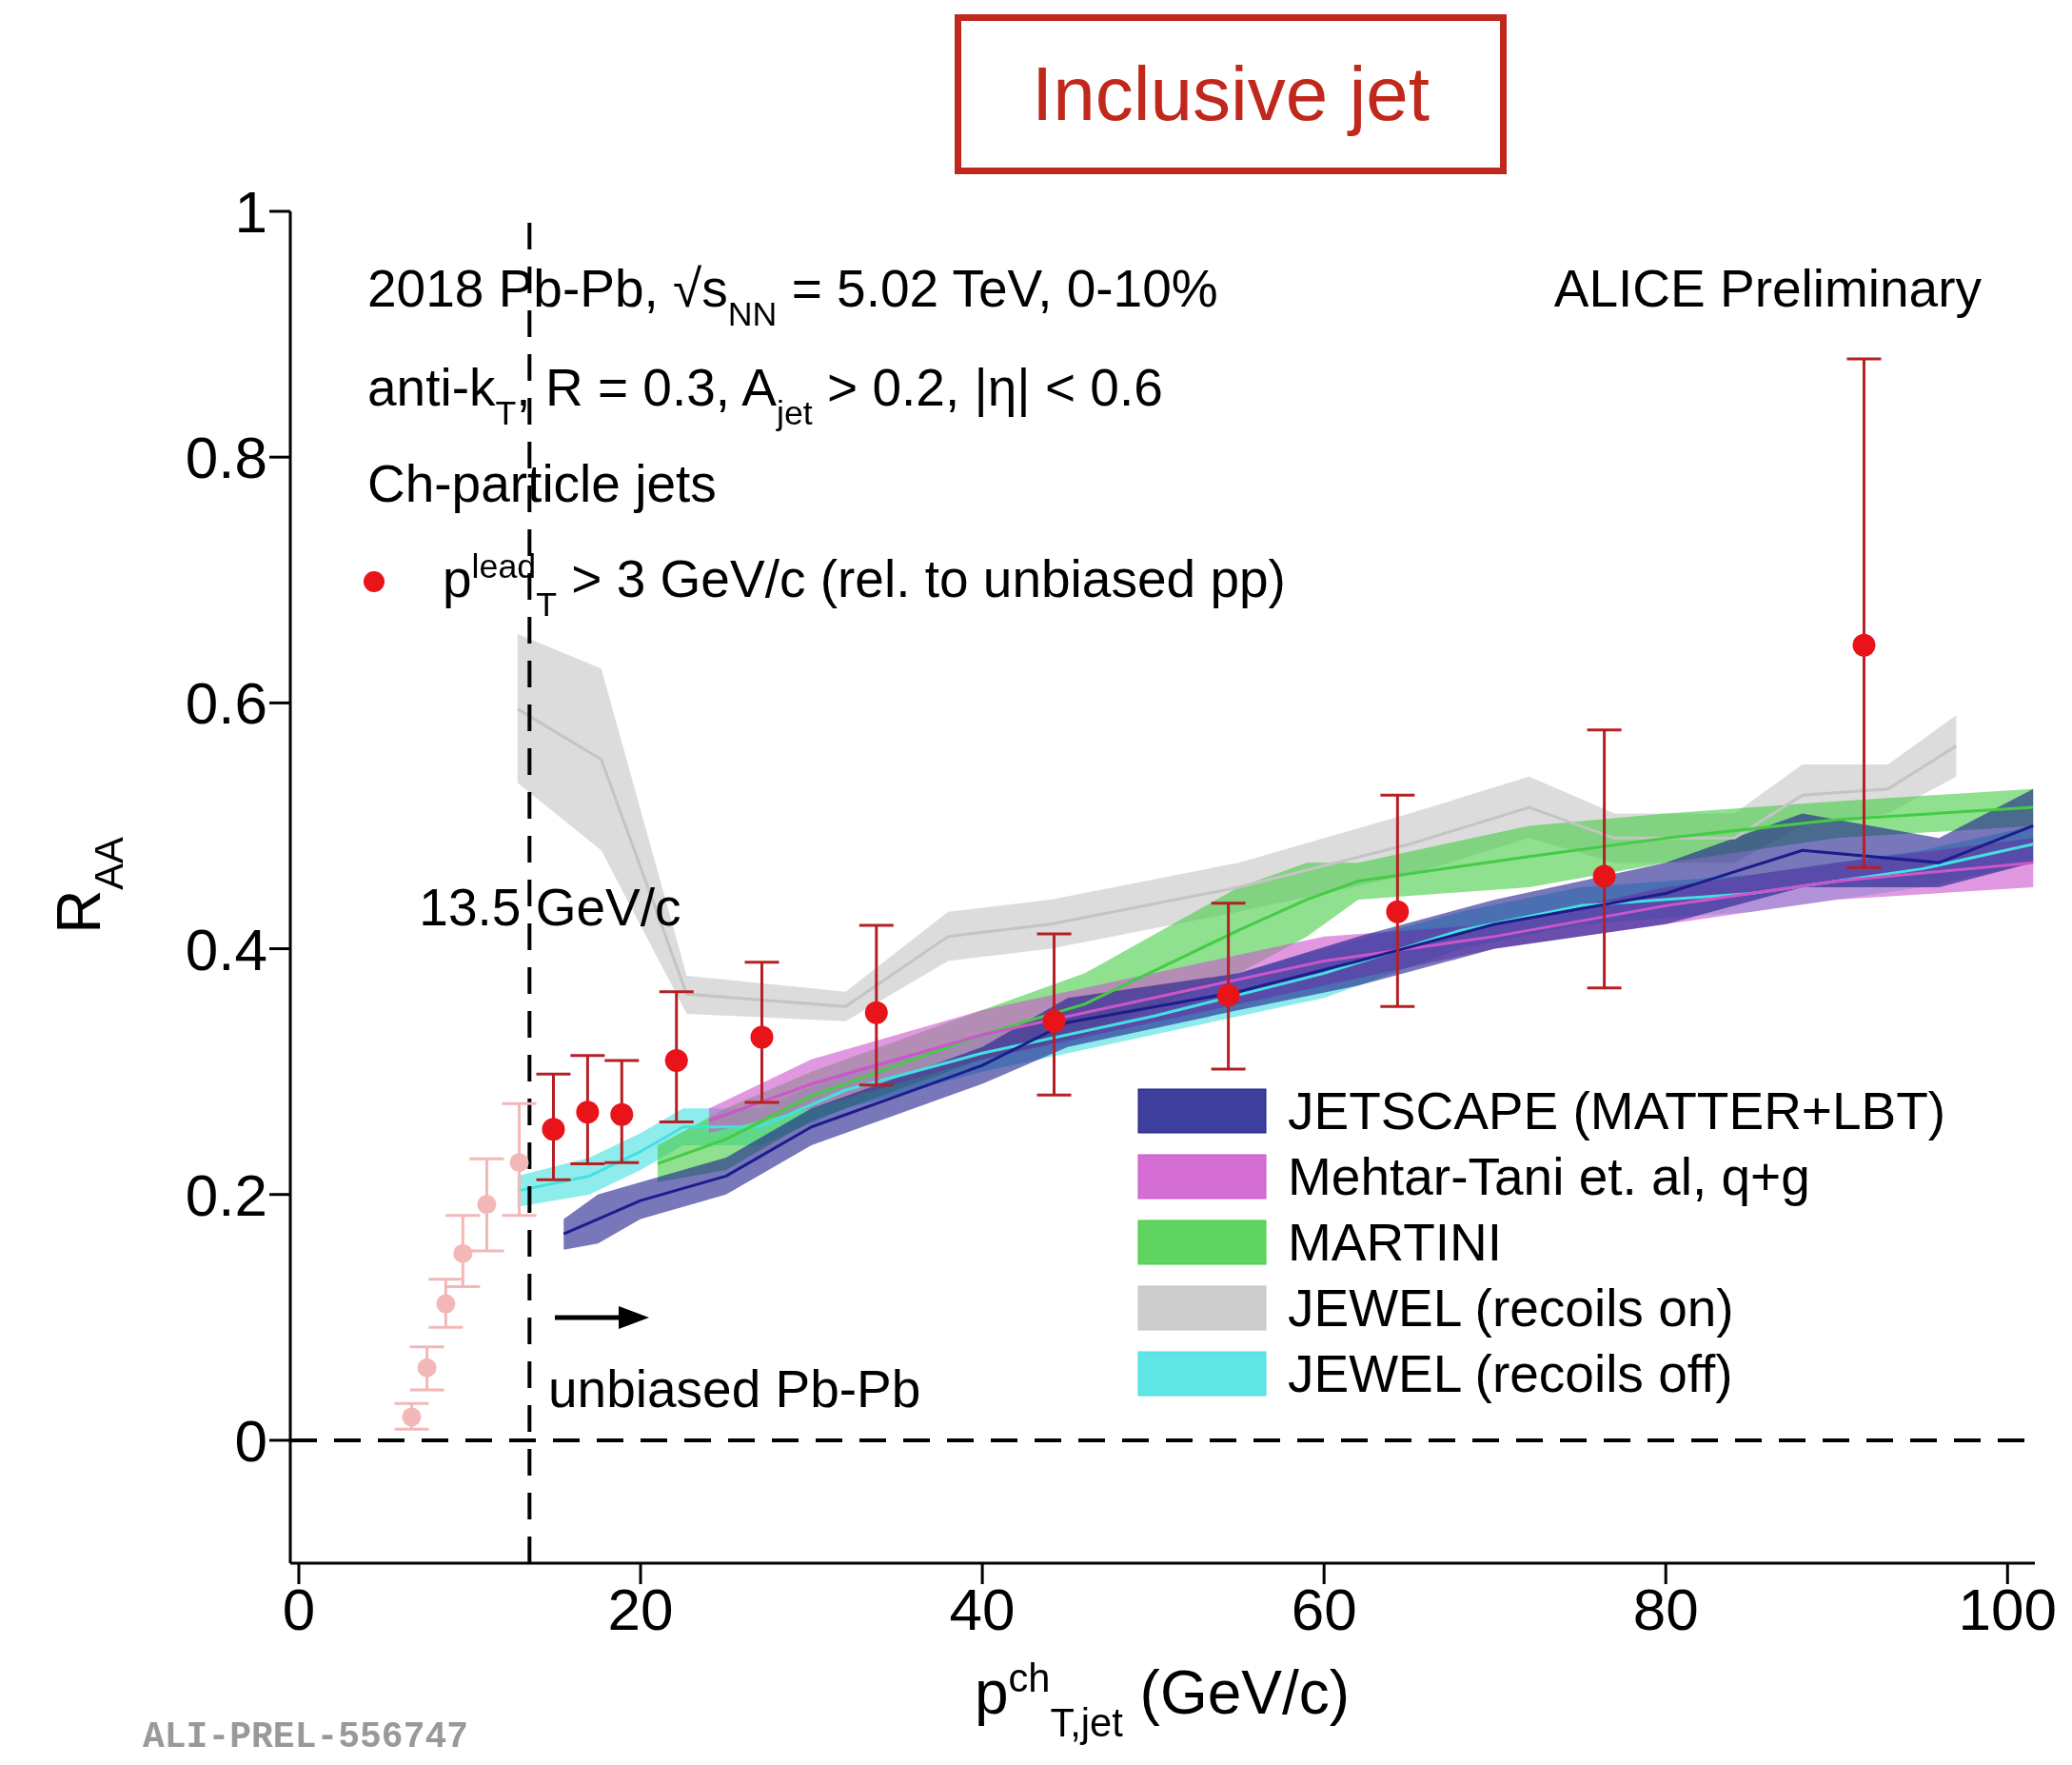  I want to click on annotation: ALICE Preliminary, so click(1768, 288).